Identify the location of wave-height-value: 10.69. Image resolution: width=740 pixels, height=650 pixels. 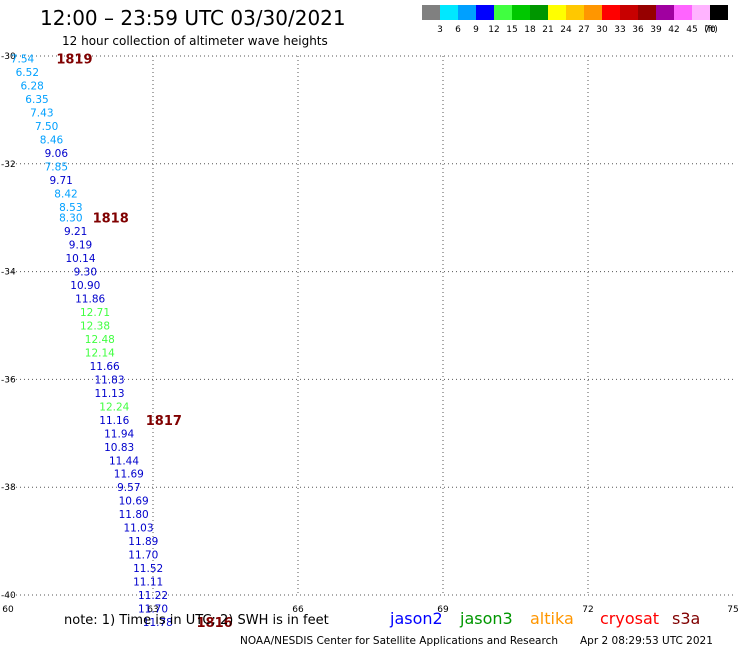
(134, 502).